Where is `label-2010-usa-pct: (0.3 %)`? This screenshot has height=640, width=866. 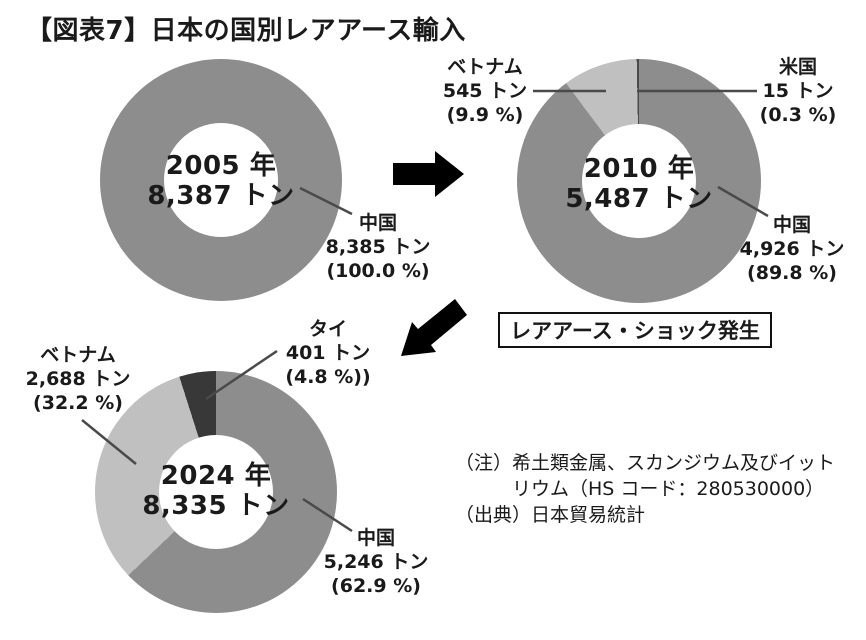
label-2010-usa-pct: (0.3 %) is located at coordinates (798, 115).